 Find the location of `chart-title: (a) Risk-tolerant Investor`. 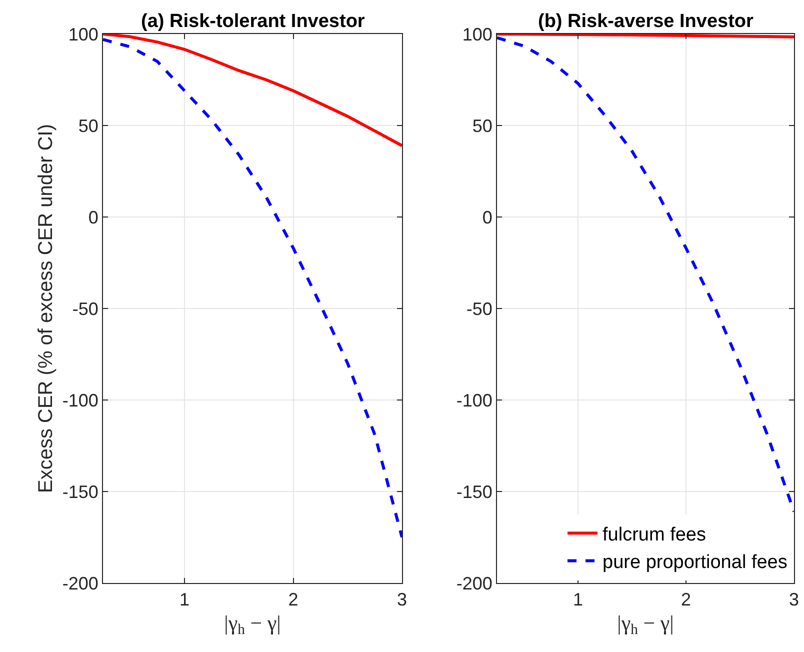

chart-title: (a) Risk-tolerant Investor is located at coordinates (253, 21).